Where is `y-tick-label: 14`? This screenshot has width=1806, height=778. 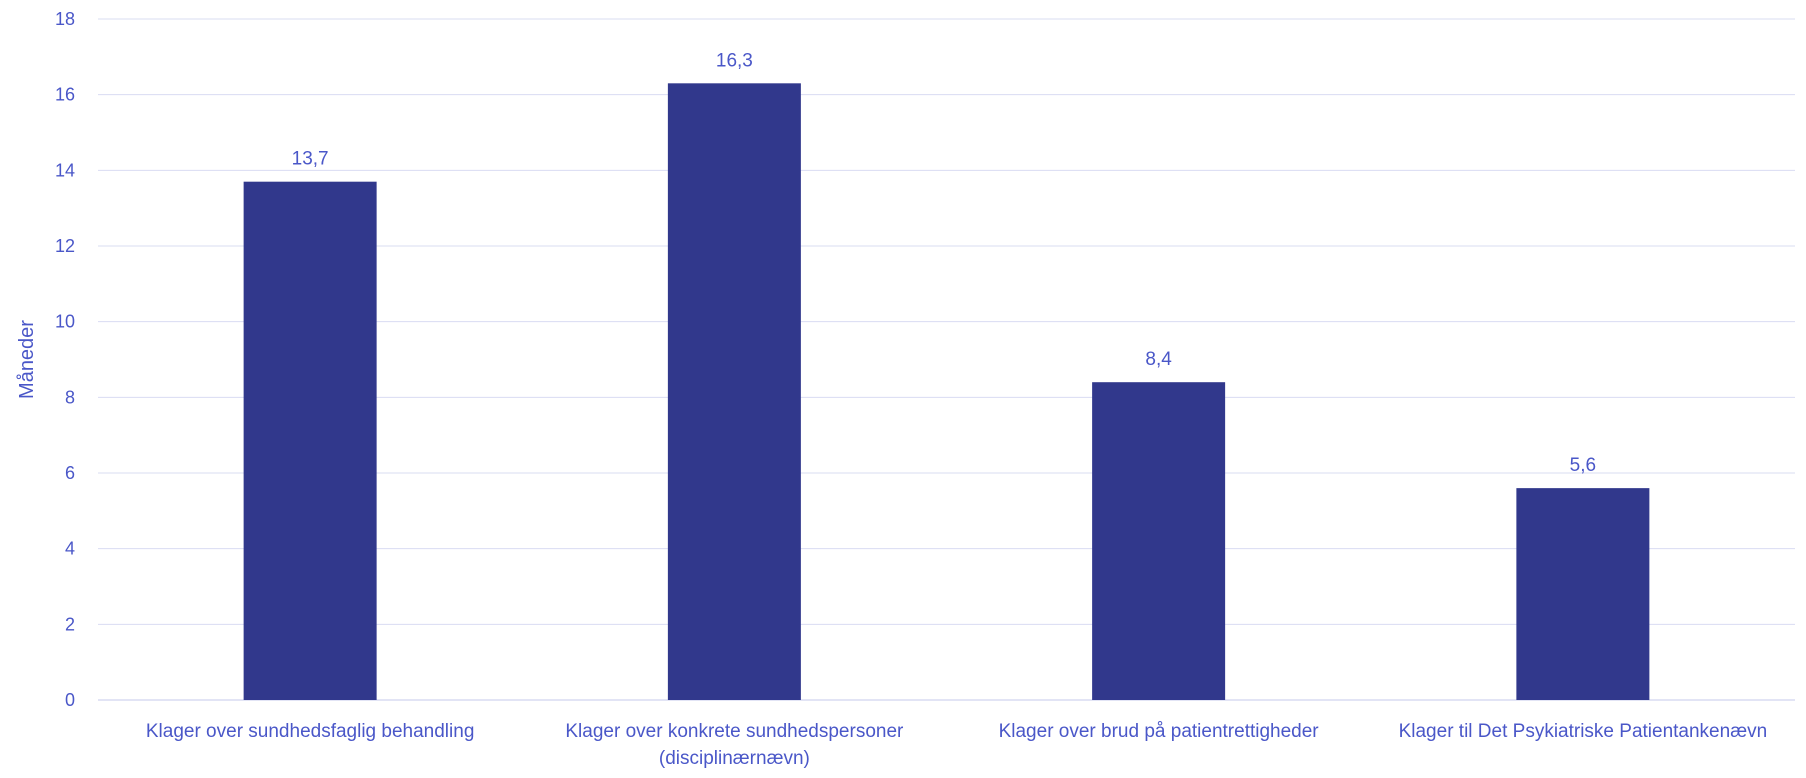 y-tick-label: 14 is located at coordinates (65, 170).